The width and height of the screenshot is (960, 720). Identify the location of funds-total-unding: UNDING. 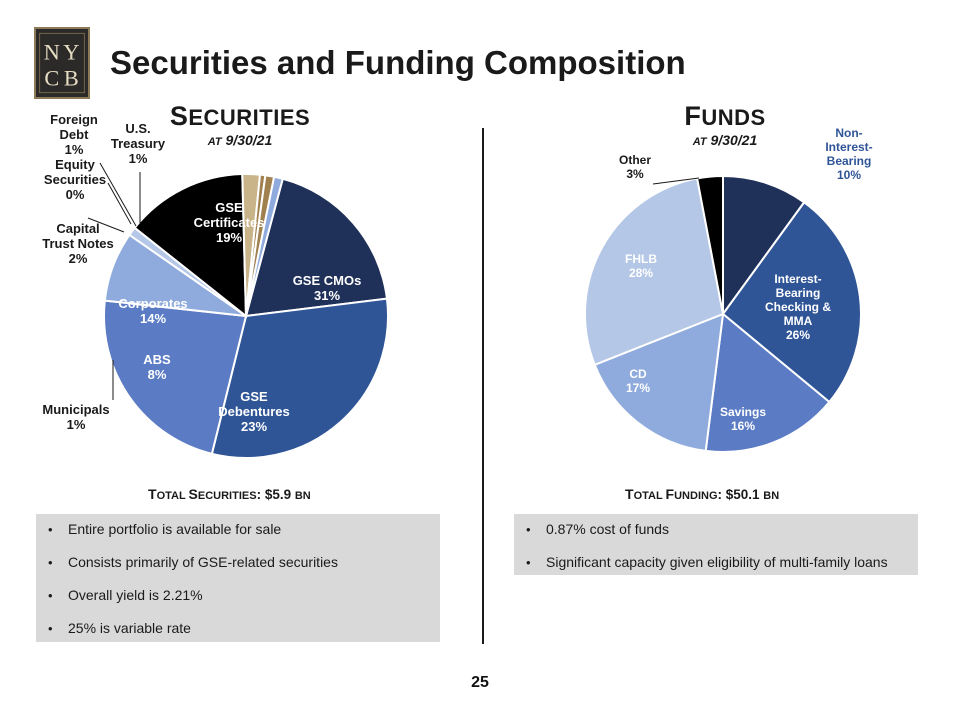
(696, 496).